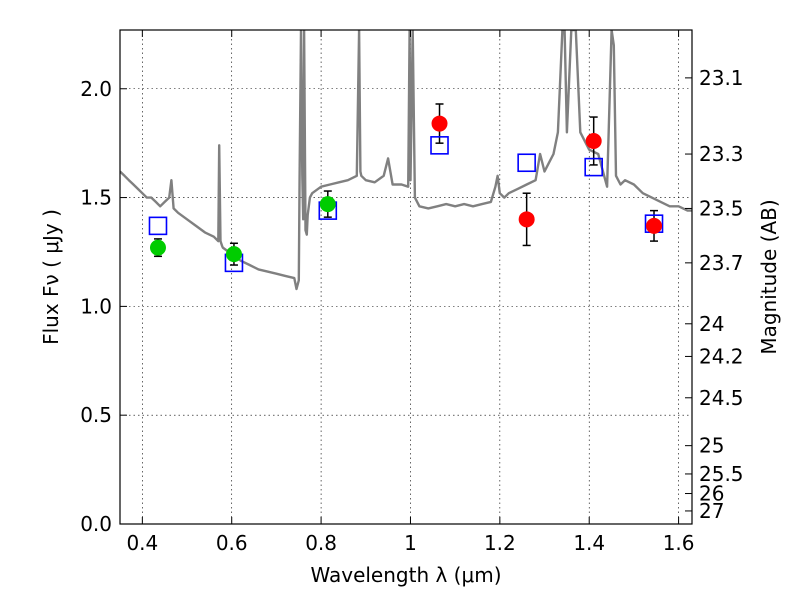 This screenshot has width=800, height=600. I want to click on x-tick-label: 0.6, so click(232, 543).